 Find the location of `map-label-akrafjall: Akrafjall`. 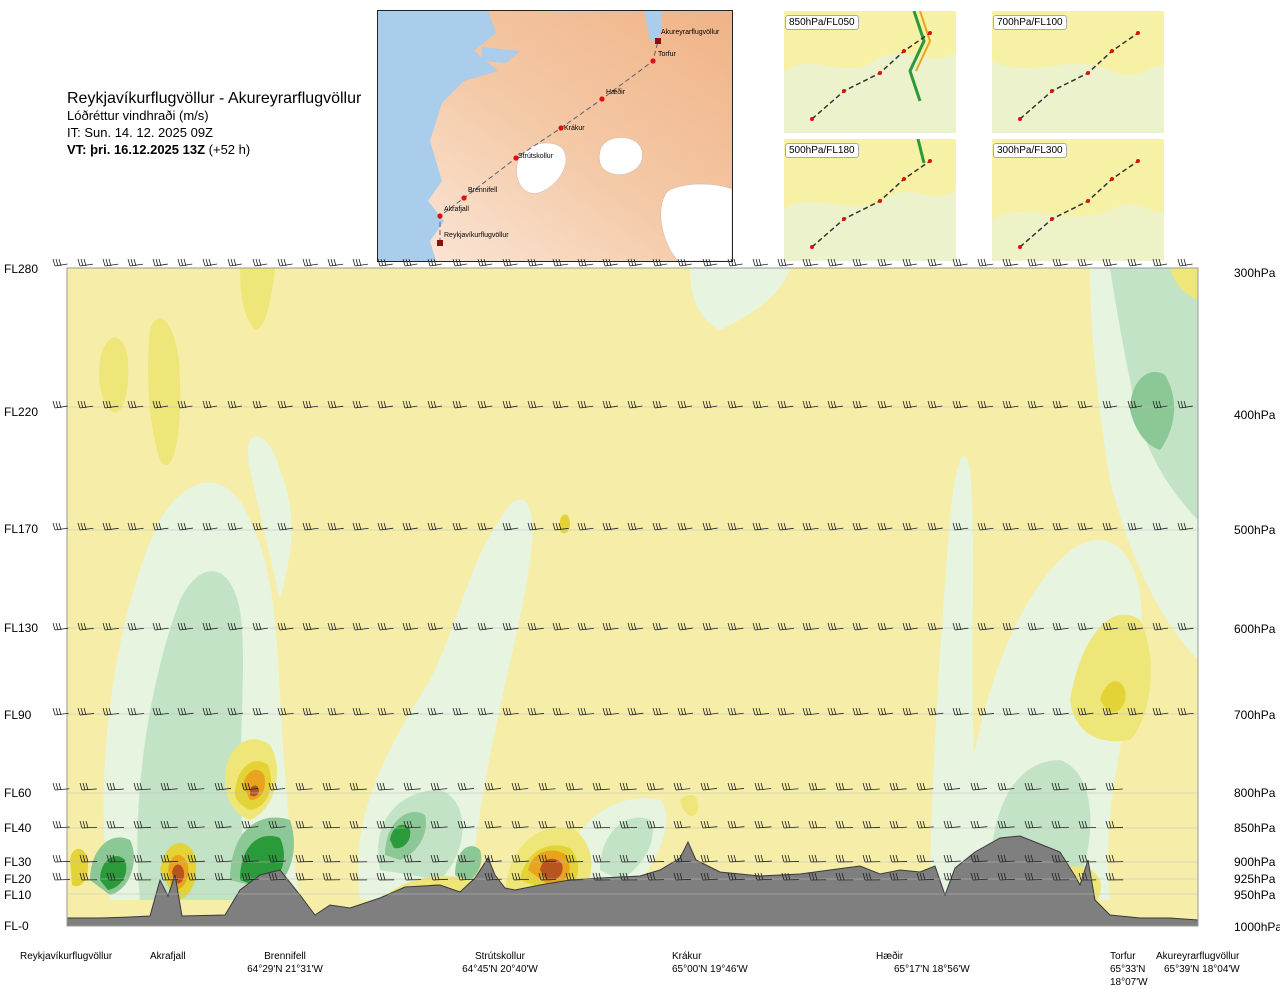

map-label-akrafjall: Akrafjall is located at coordinates (456, 209).